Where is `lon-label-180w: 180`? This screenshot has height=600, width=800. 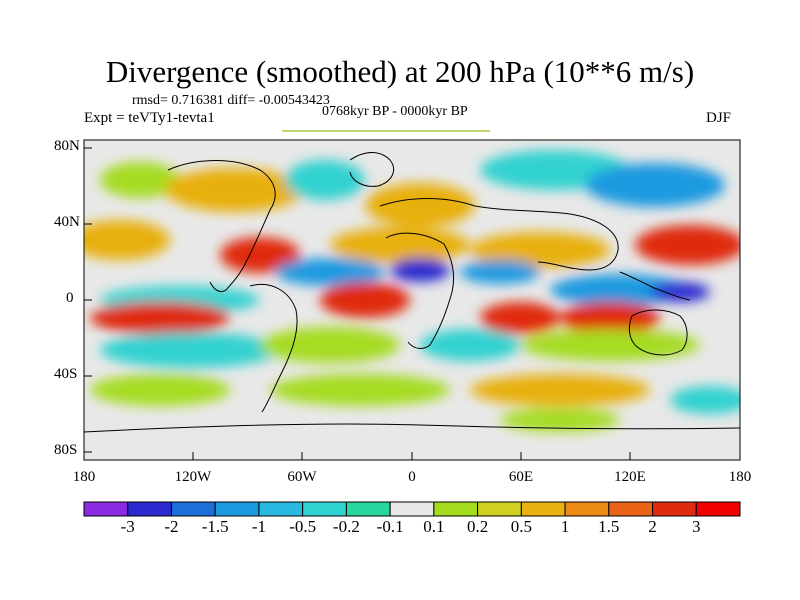 lon-label-180w: 180 is located at coordinates (84, 477).